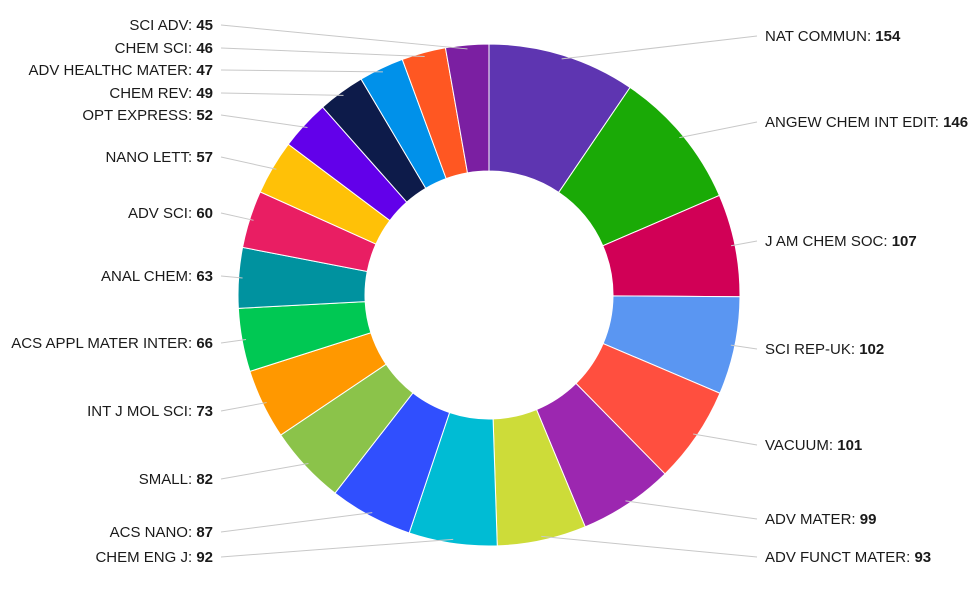 Image resolution: width=974 pixels, height=595 pixels. I want to click on leader-line-adv-sci, so click(237, 216).